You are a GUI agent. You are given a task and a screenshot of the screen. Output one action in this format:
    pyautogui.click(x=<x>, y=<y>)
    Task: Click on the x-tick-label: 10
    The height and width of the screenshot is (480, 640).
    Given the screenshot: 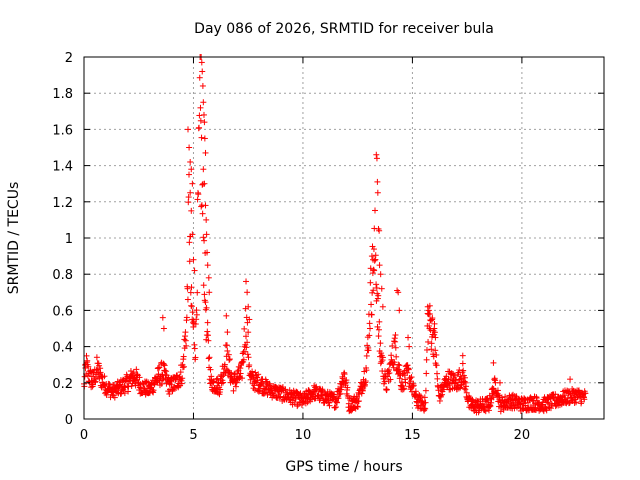 What is the action you would take?
    pyautogui.click(x=303, y=435)
    